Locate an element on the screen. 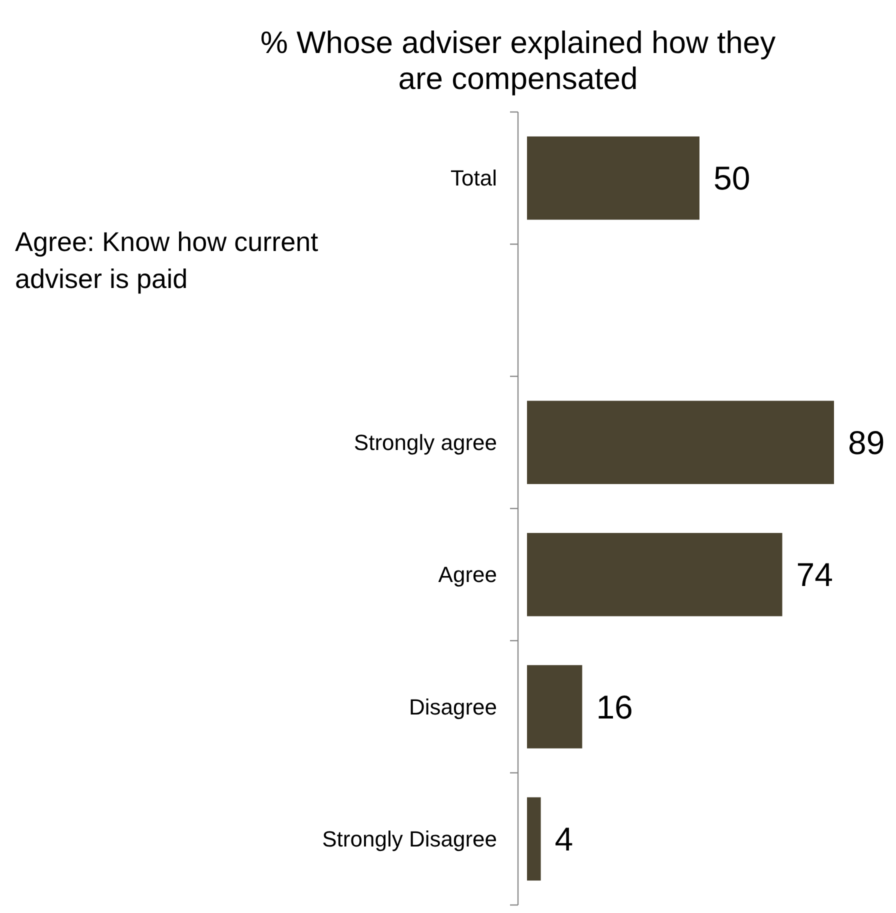 Image resolution: width=896 pixels, height=913 pixels. y-tick-label: Agree is located at coordinates (467, 575).